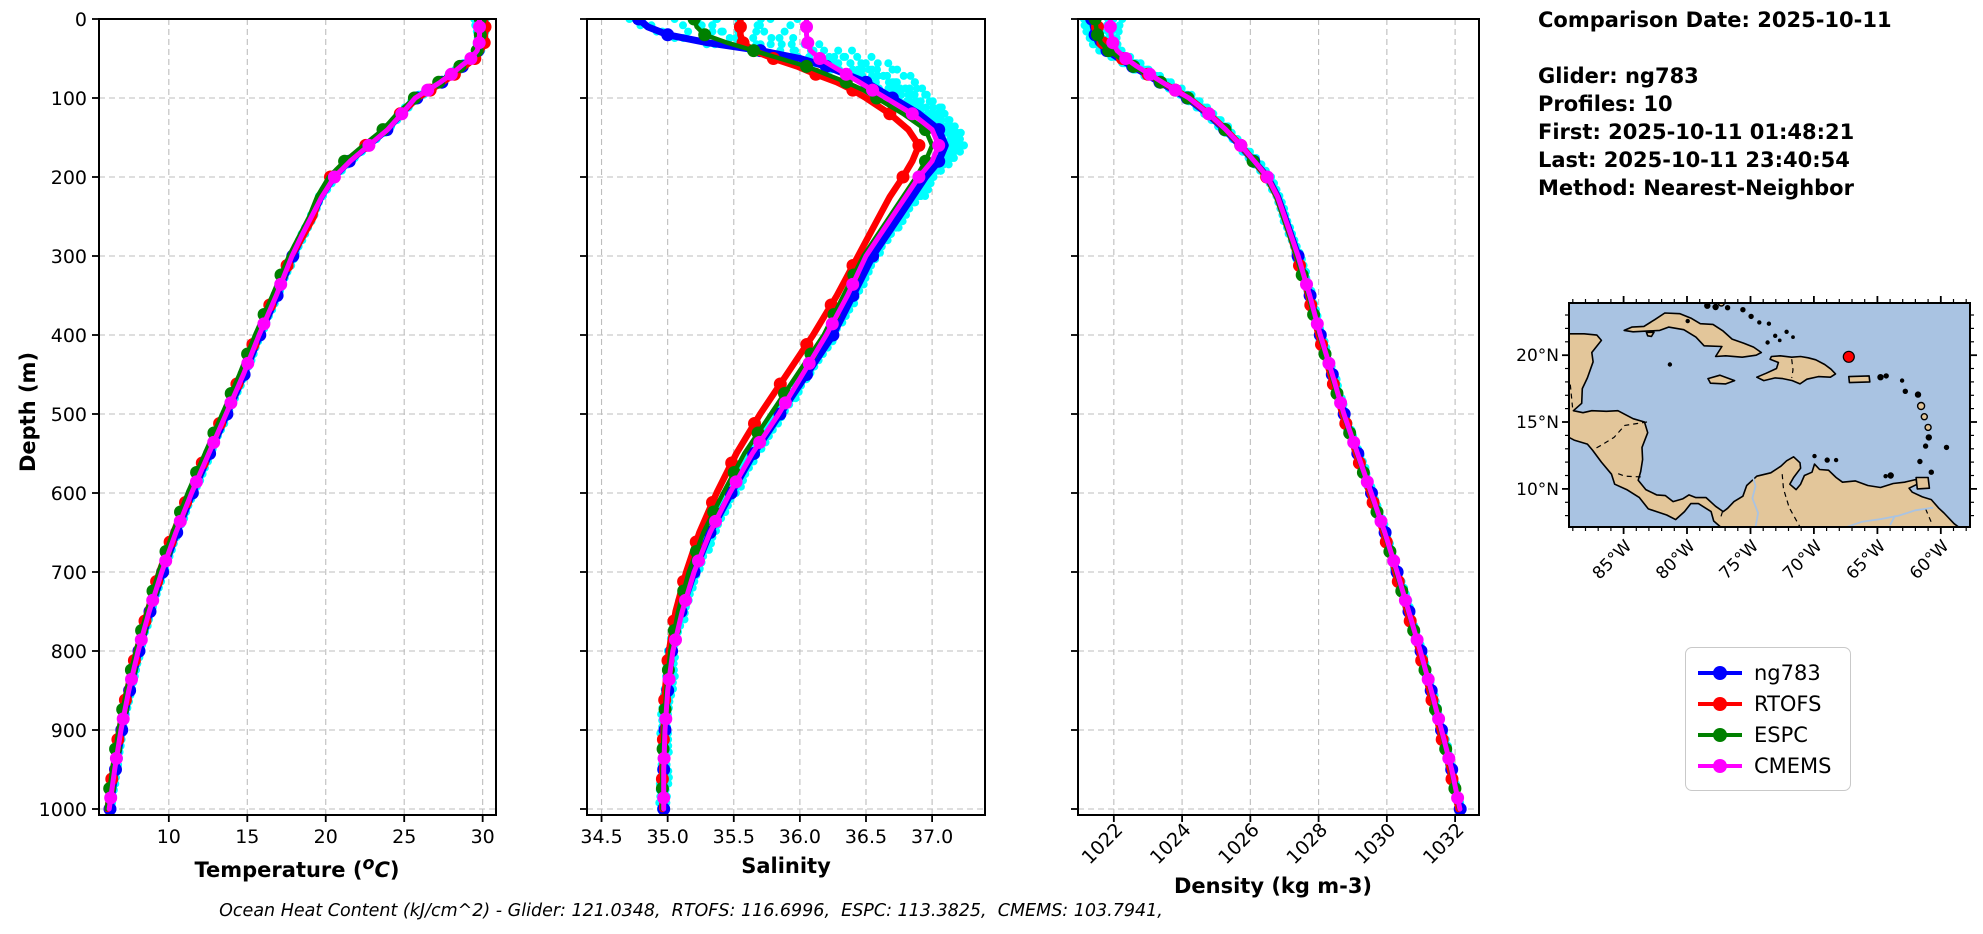 This screenshot has height=934, width=1983. What do you see at coordinates (1307, 844) in the screenshot?
I see `svg-text: 1028` at bounding box center [1307, 844].